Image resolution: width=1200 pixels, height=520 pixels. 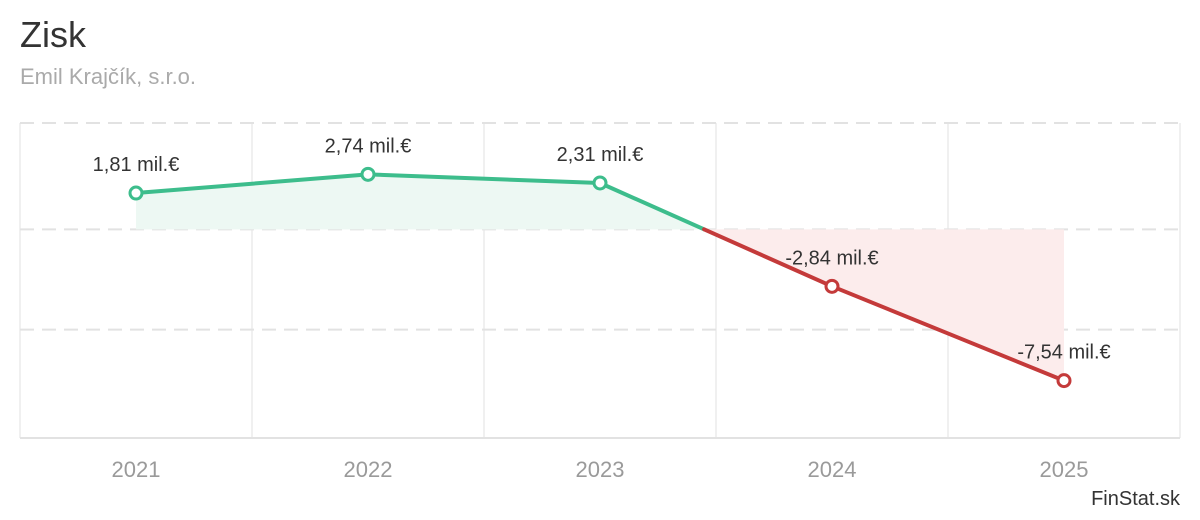 I want to click on x-axis-ticks: 2021 2022 2023 2024 2025, so click(x=600, y=469).